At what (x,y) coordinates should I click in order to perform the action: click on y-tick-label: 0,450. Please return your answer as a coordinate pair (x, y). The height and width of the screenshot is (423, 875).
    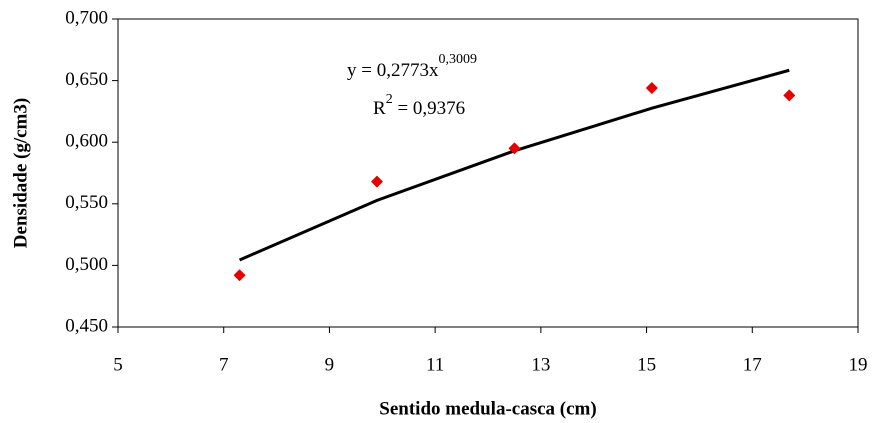
    Looking at the image, I should click on (86, 325).